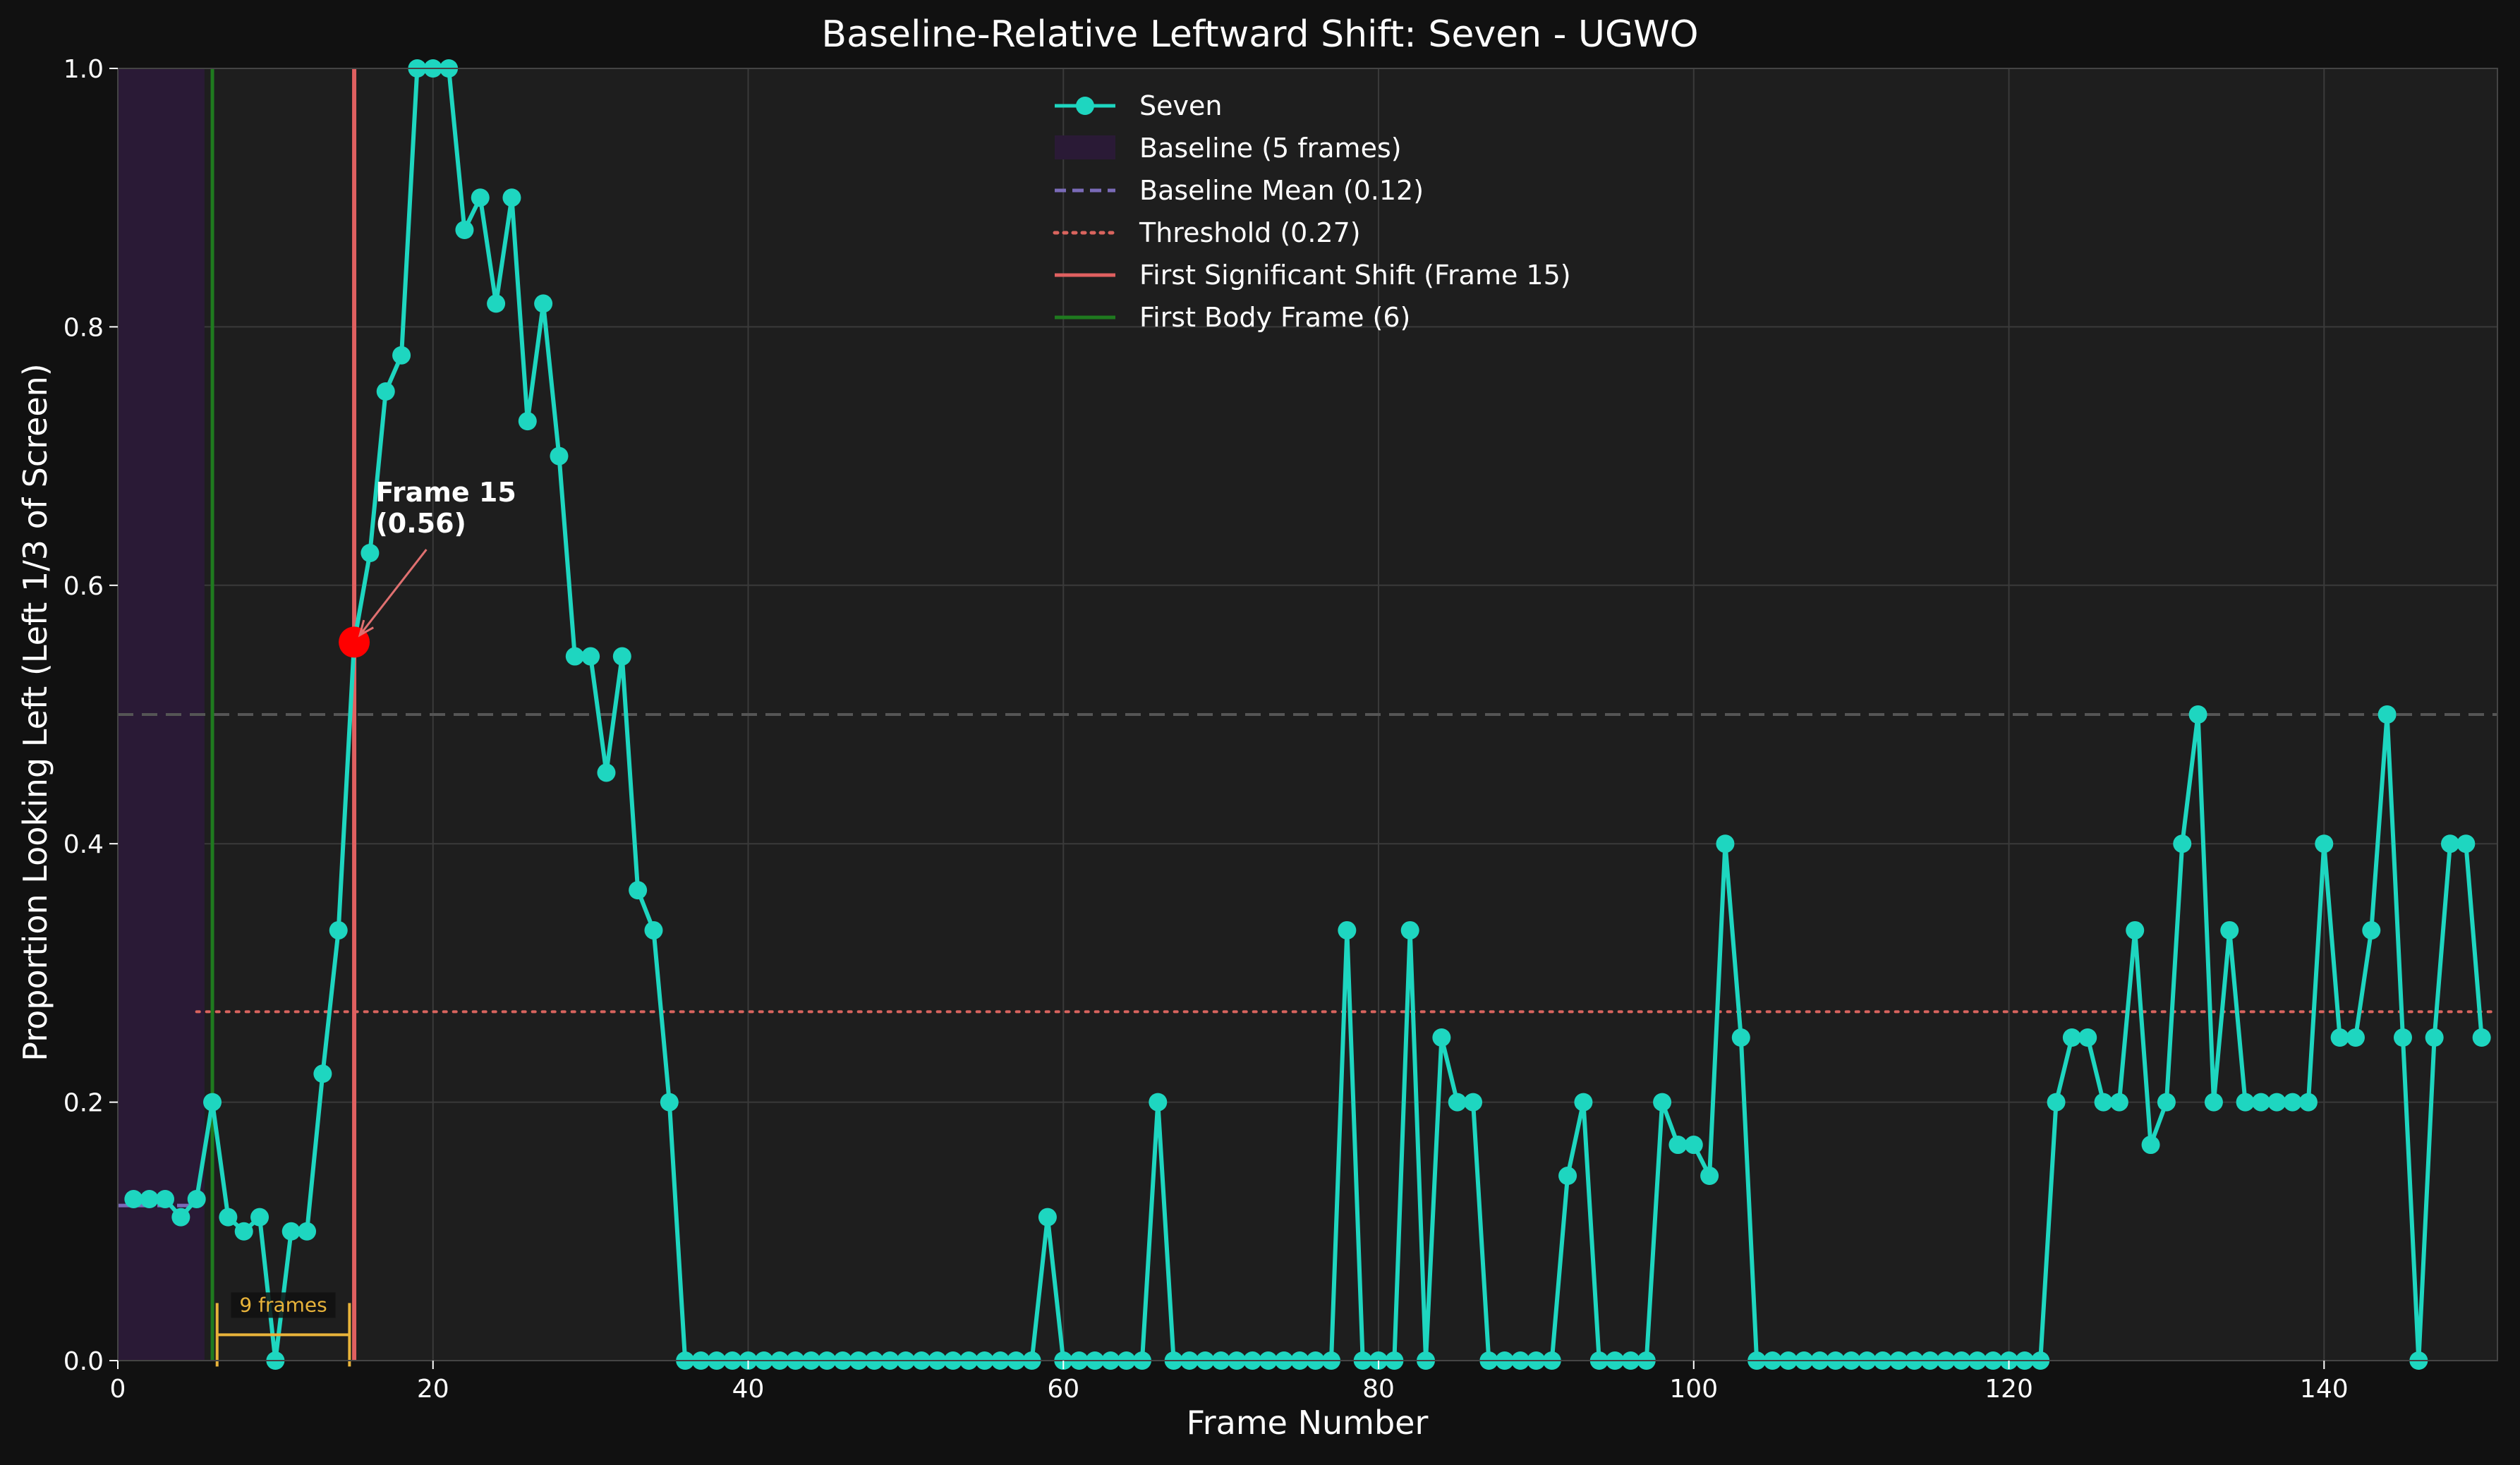 Image resolution: width=2520 pixels, height=1465 pixels. I want to click on y-tick-label: 0.6, so click(84, 586).